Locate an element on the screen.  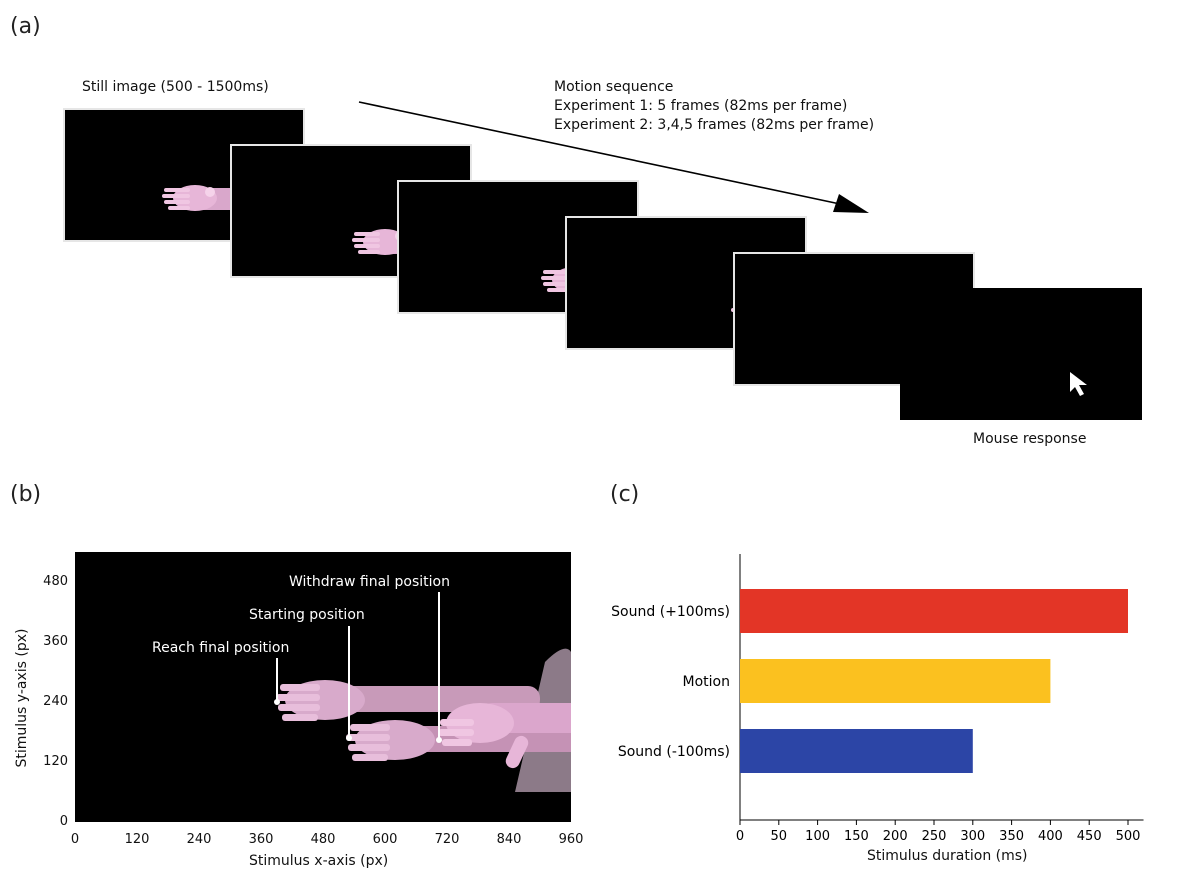
bar-category-label: Sound (-100ms) is located at coordinates (674, 752).